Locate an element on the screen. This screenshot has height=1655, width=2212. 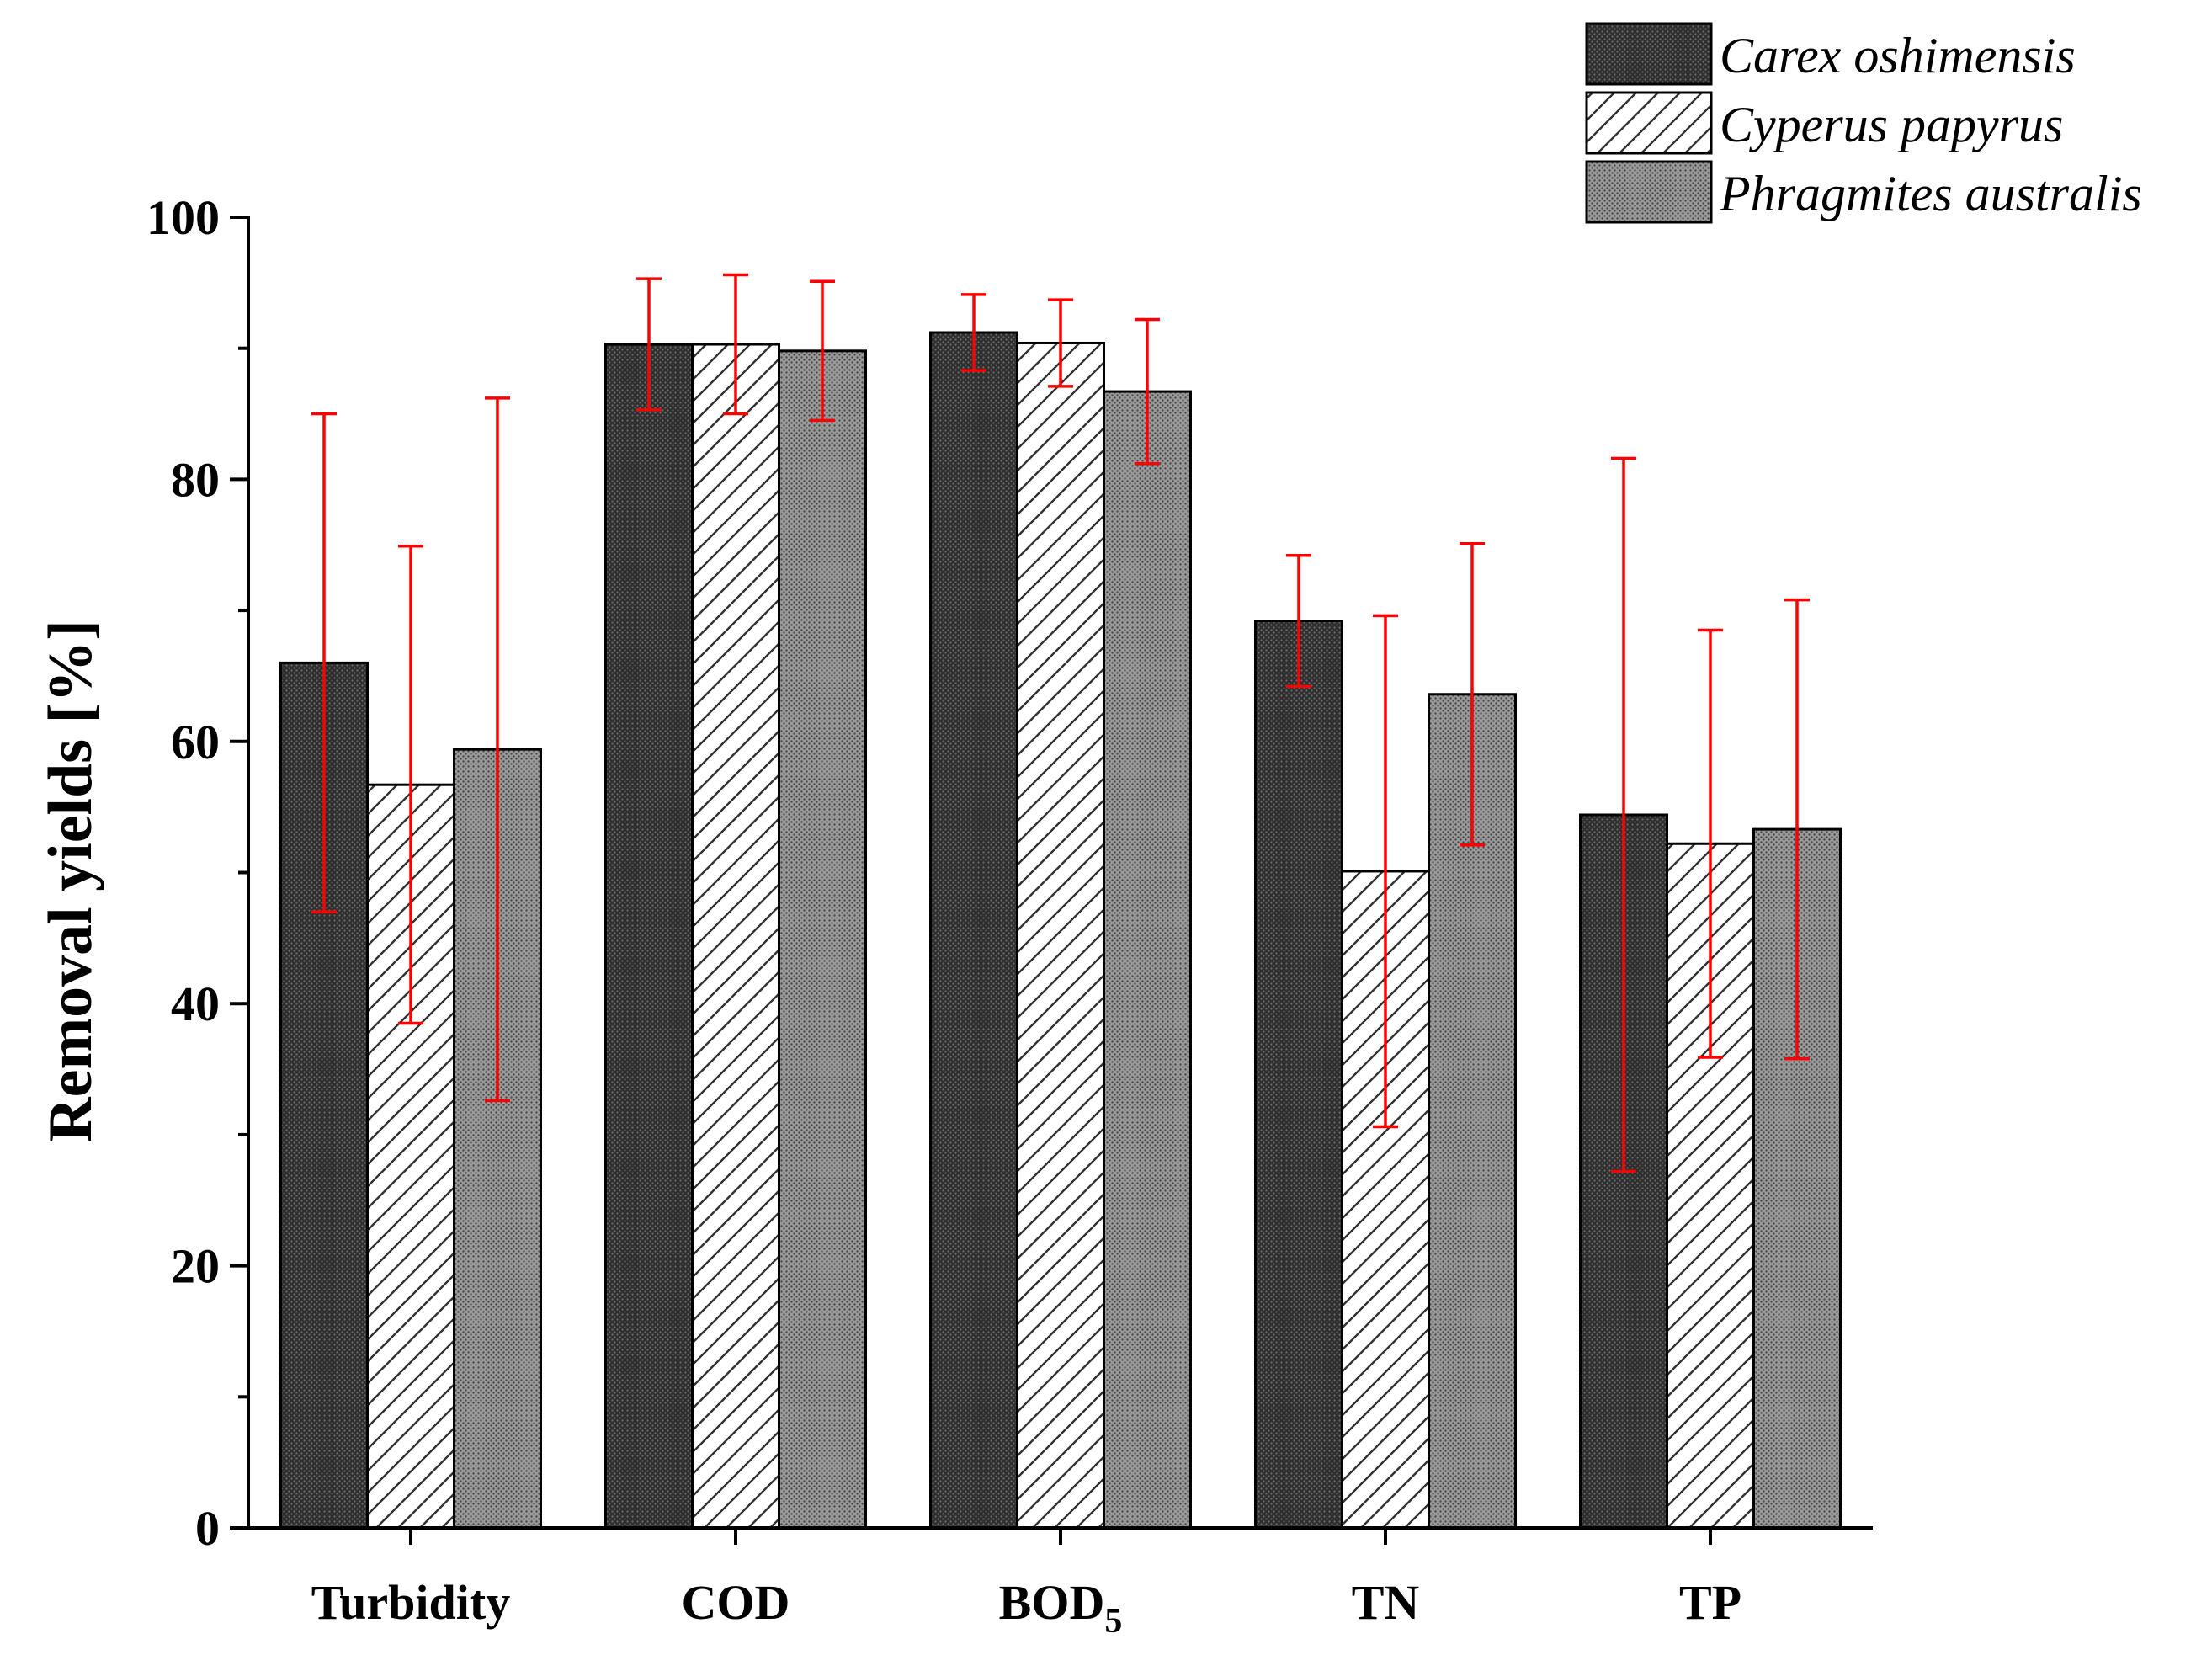
x-tick-label-1: COD is located at coordinates (736, 1603).